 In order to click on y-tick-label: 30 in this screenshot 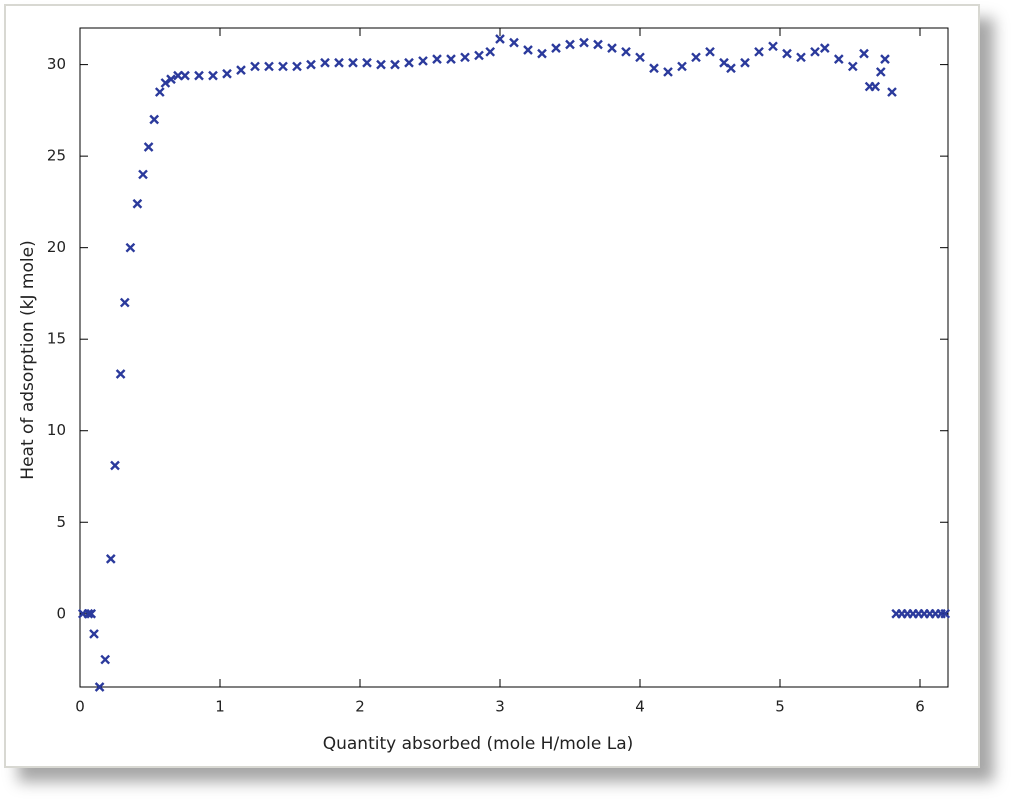, I will do `click(56, 64)`.